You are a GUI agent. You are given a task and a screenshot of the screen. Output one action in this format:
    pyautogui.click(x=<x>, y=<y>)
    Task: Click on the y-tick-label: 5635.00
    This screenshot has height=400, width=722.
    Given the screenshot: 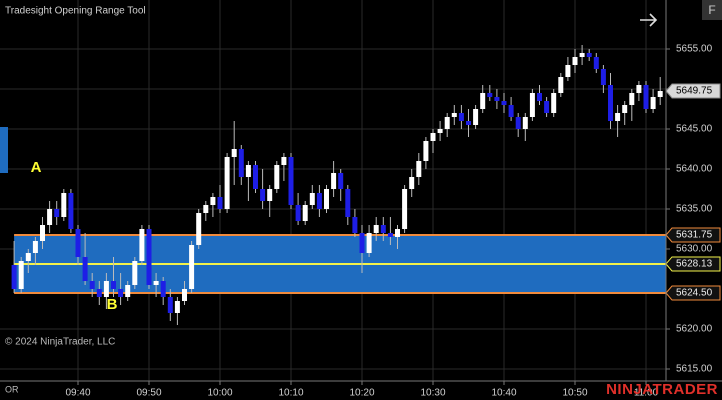 What is the action you would take?
    pyautogui.click(x=694, y=209)
    